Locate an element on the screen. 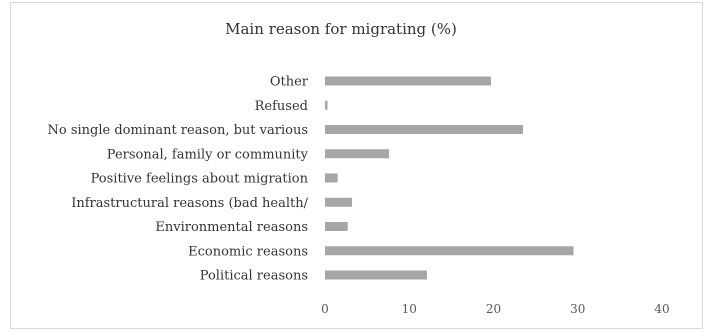  chart-title: Main reason for migrating (%) is located at coordinates (341, 29).